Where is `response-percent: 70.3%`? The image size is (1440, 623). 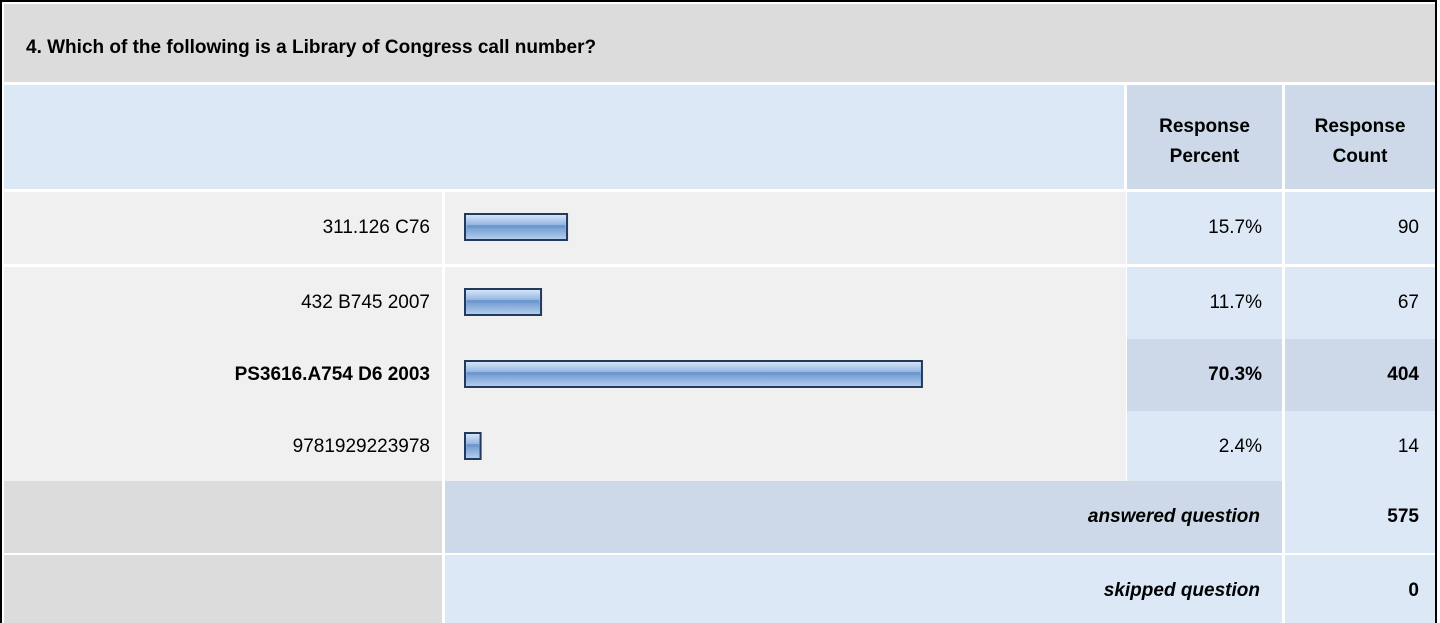 response-percent: 70.3% is located at coordinates (1235, 374).